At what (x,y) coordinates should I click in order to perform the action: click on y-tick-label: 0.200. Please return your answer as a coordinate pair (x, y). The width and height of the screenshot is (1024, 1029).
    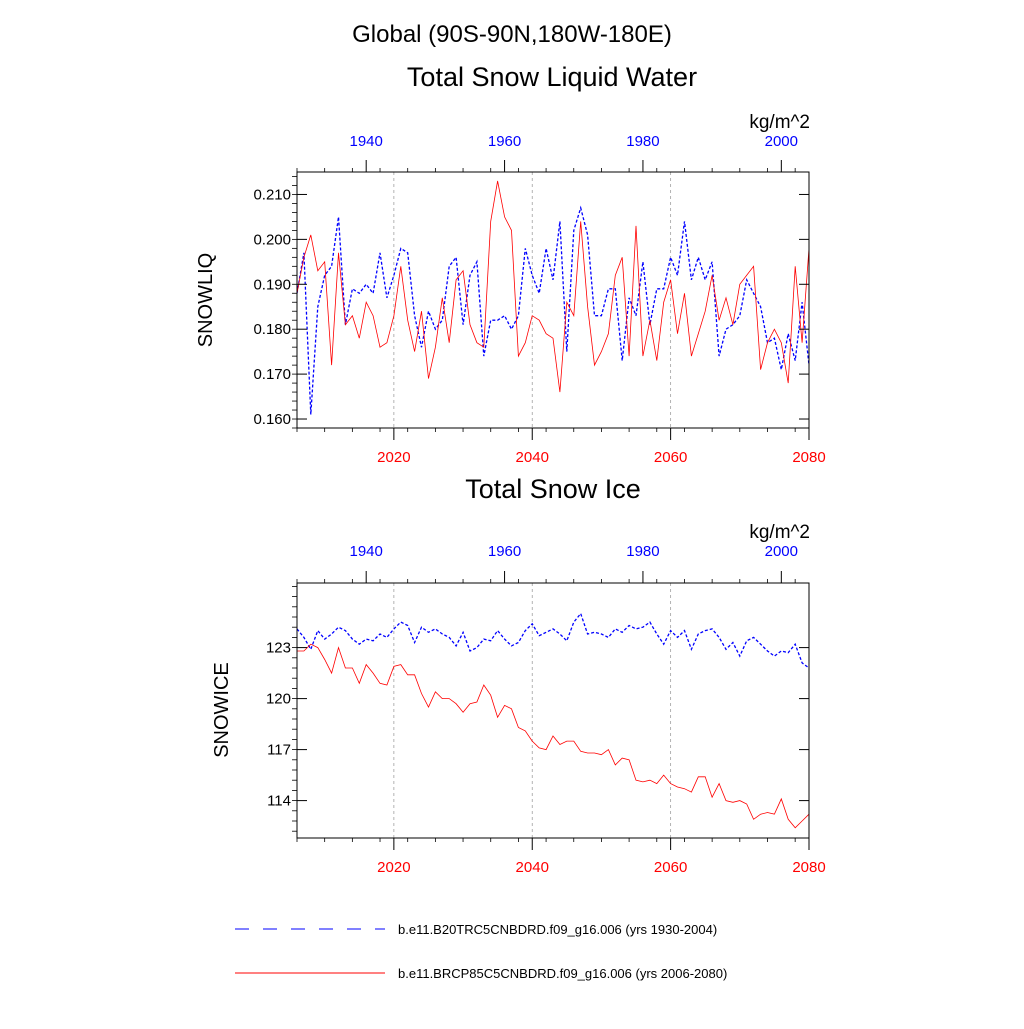
    Looking at the image, I should click on (272, 239).